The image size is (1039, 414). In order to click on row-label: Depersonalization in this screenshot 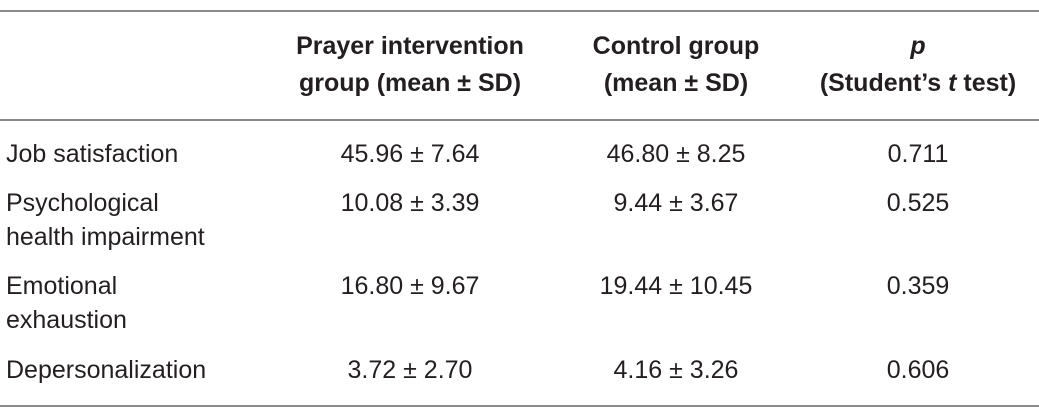, I will do `click(106, 370)`.